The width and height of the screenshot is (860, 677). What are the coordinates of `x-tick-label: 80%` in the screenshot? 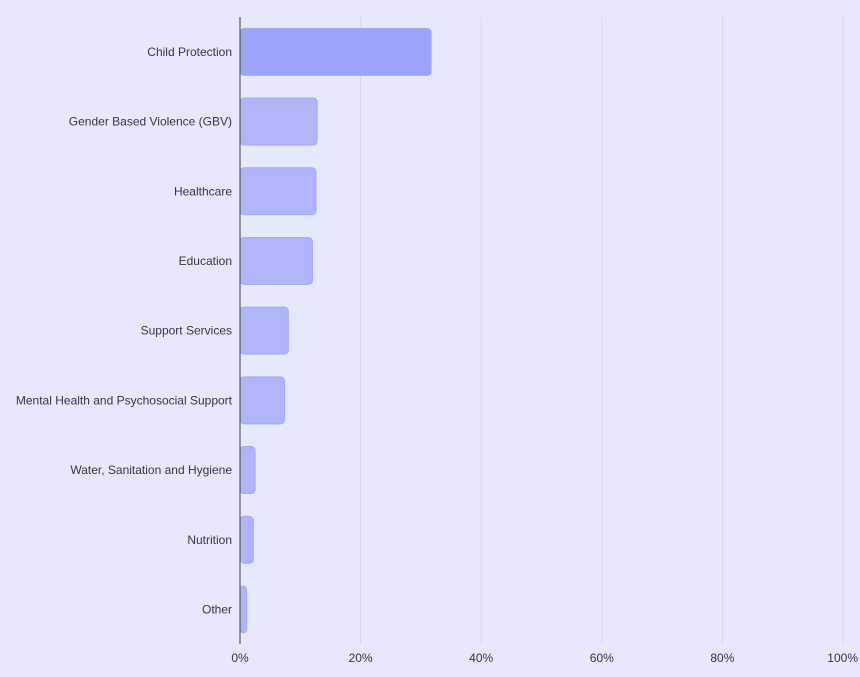 It's located at (722, 658).